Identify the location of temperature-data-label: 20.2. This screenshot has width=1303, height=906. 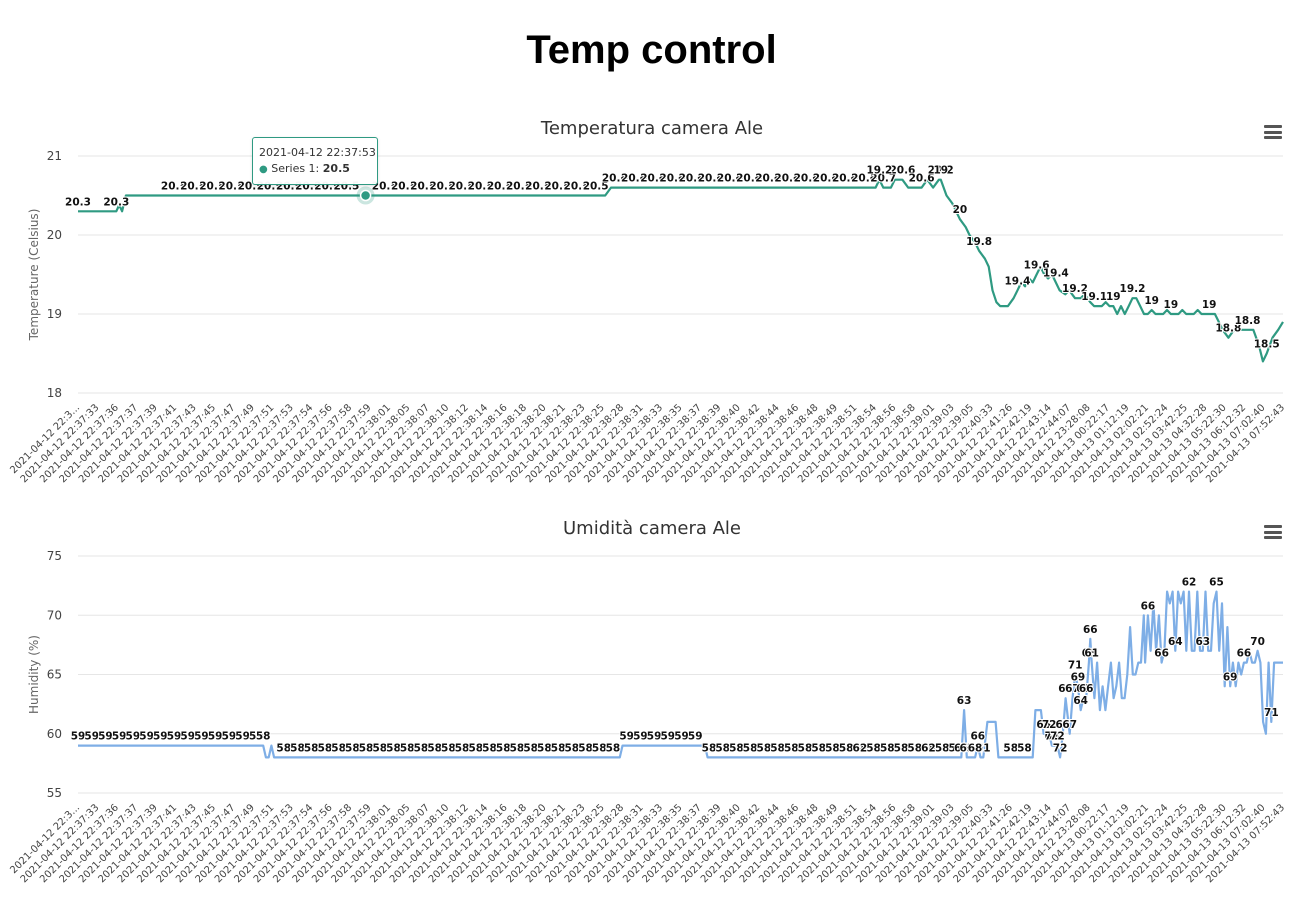
(941, 171).